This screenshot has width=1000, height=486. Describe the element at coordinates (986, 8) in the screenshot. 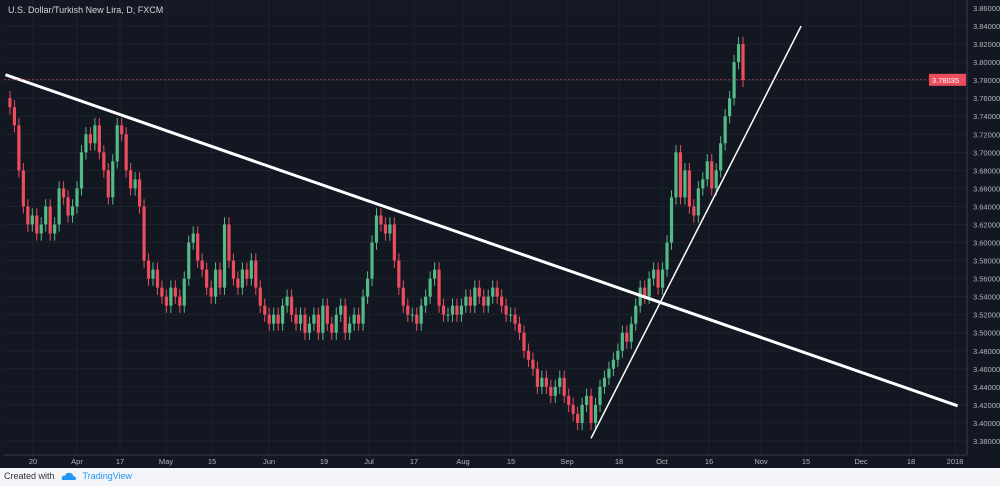

I see `y-tick-label: 3.86000` at that location.